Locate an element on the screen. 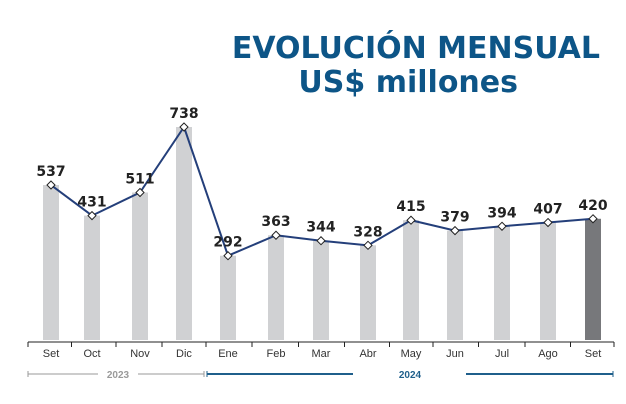 The height and width of the screenshot is (404, 626). chart-subtitle: US$ millones is located at coordinates (408, 82).